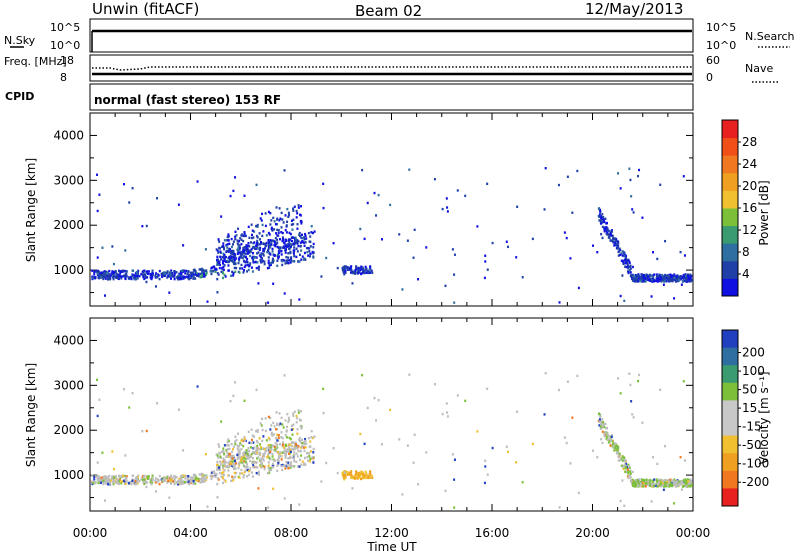  I want to click on colorbar-tick-label: -200, so click(755, 482).